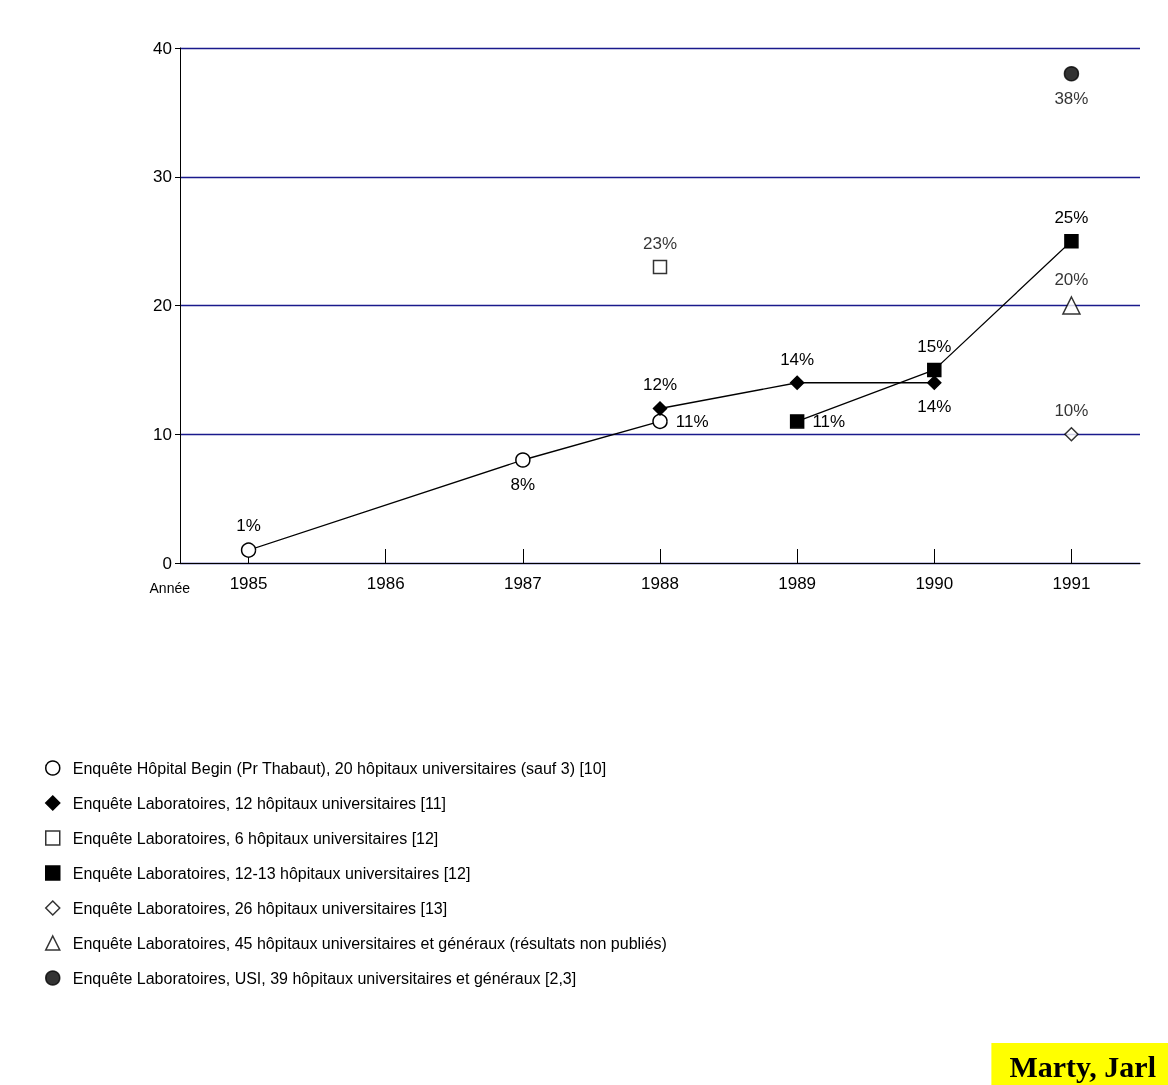  What do you see at coordinates (660, 583) in the screenshot?
I see `x-tick-label: 1988` at bounding box center [660, 583].